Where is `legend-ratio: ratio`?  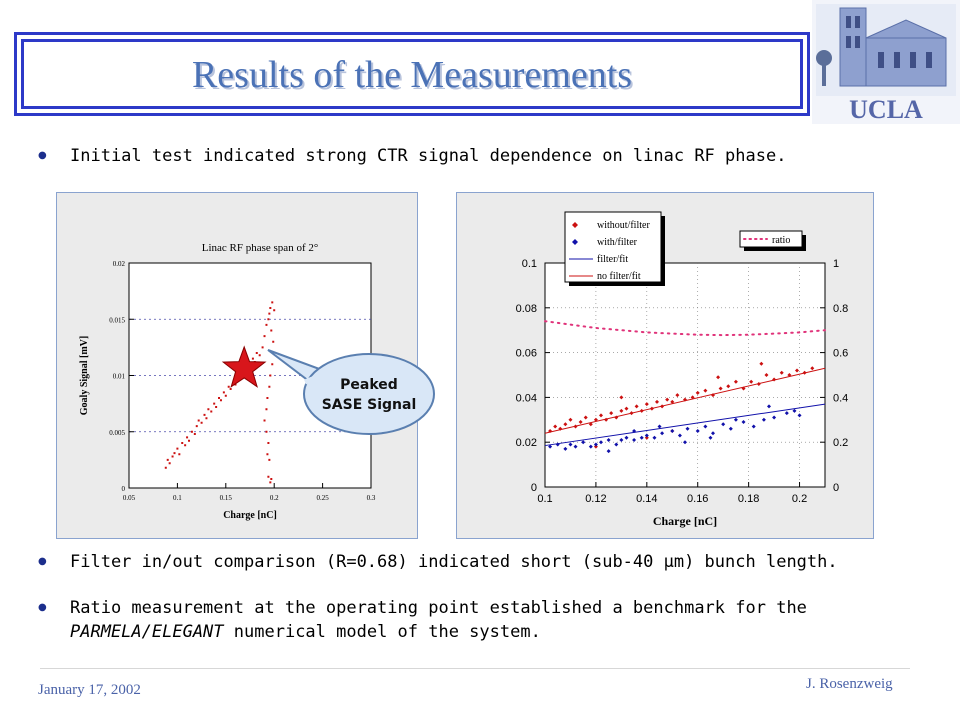
legend-ratio: ratio is located at coordinates (772, 240).